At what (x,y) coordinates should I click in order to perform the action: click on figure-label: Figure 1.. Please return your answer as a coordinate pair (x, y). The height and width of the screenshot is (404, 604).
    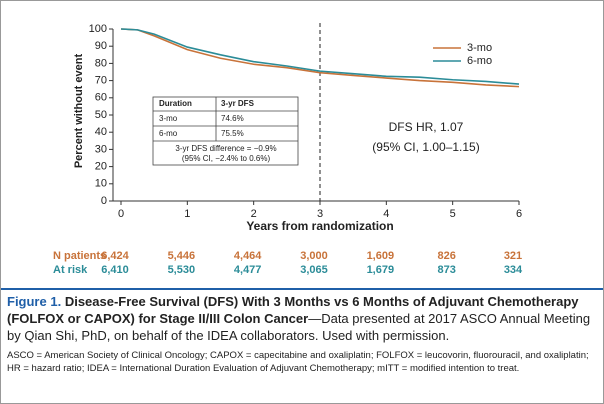
    Looking at the image, I should click on (34, 301).